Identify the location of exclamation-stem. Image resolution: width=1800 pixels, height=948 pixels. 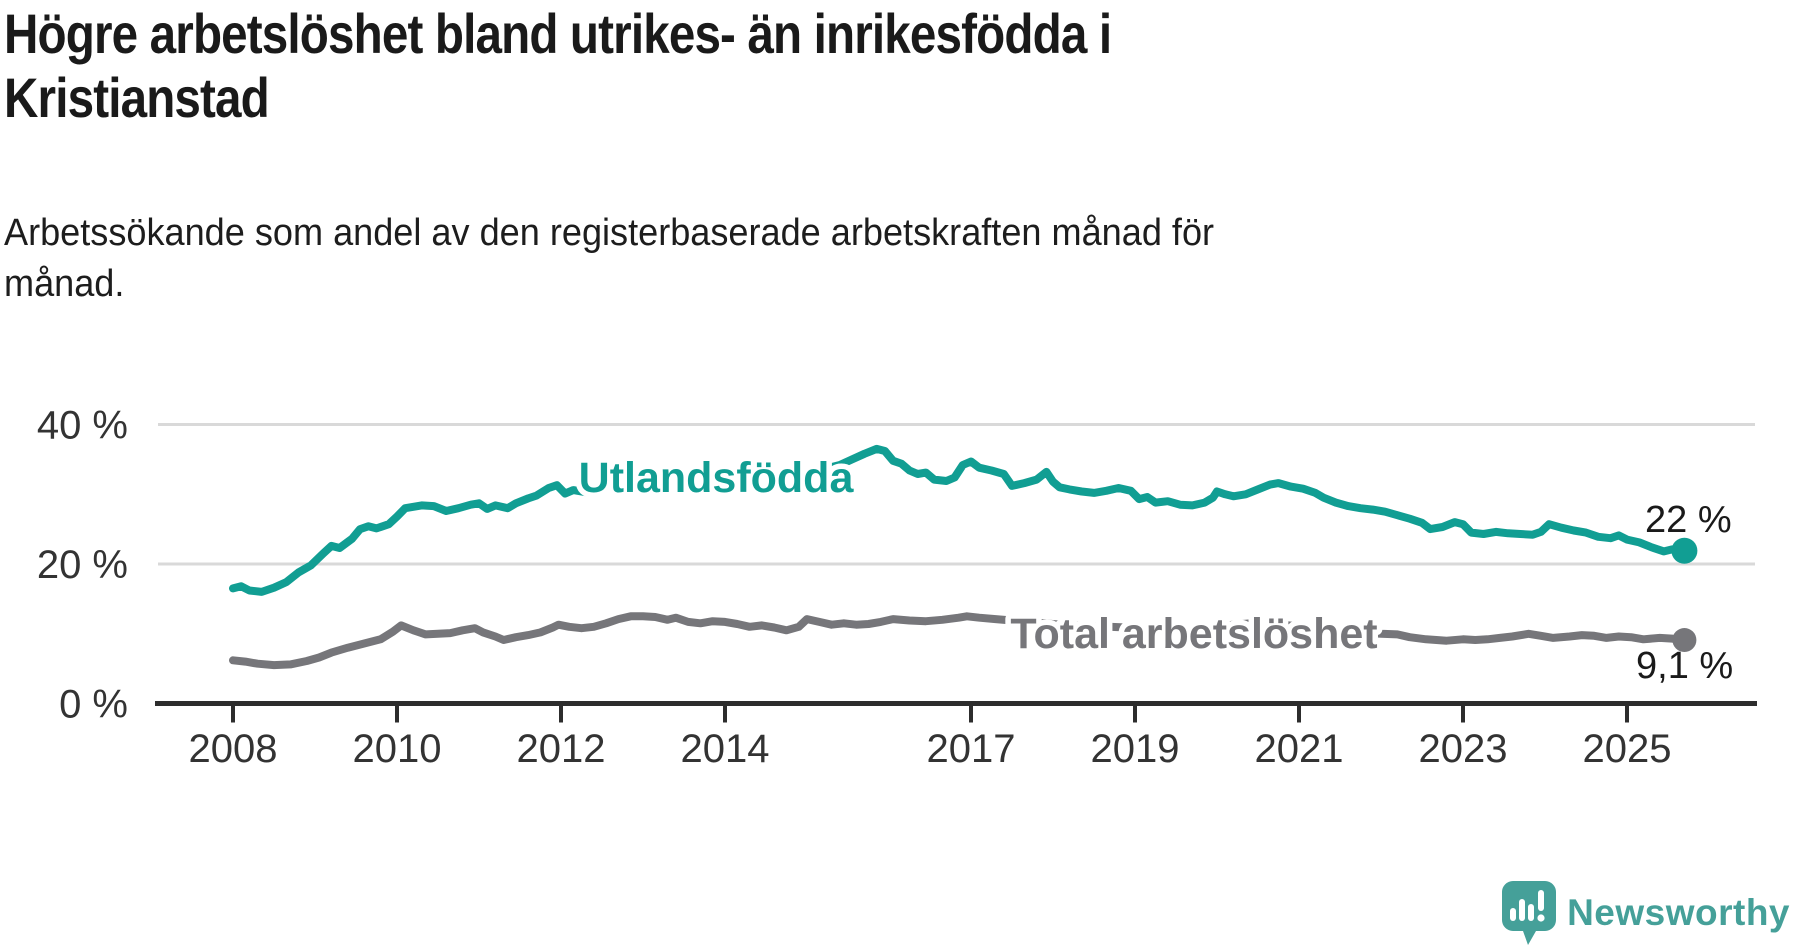
(1541, 900).